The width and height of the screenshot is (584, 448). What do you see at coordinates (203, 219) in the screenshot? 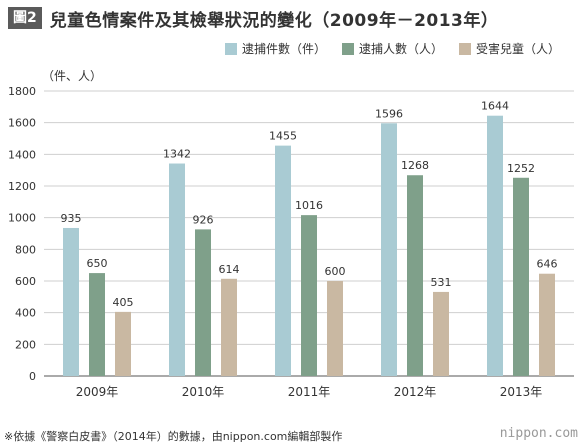
I see `bar-value-label: 926` at bounding box center [203, 219].